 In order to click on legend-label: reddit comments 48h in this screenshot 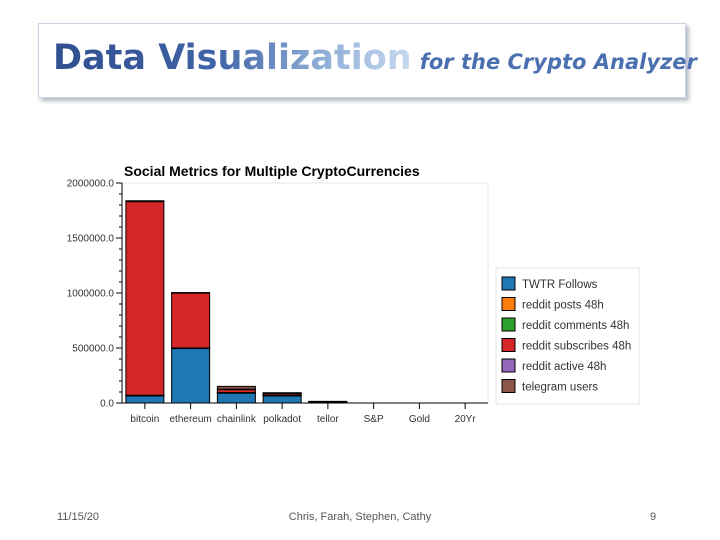, I will do `click(575, 326)`.